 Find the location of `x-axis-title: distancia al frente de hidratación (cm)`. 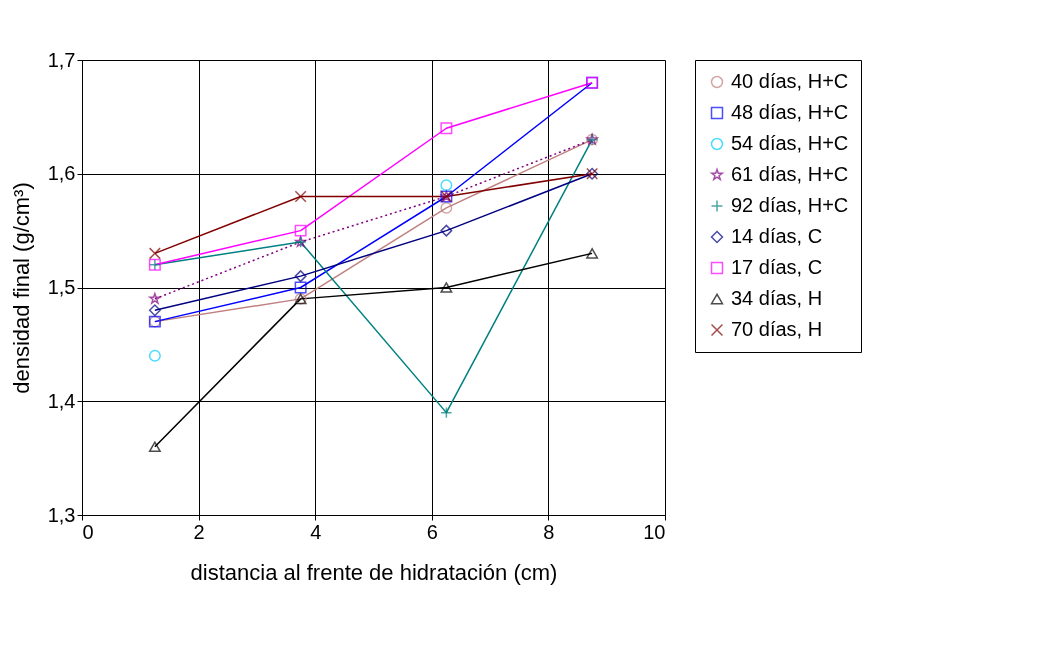

x-axis-title: distancia al frente de hidratación (cm) is located at coordinates (374, 572).